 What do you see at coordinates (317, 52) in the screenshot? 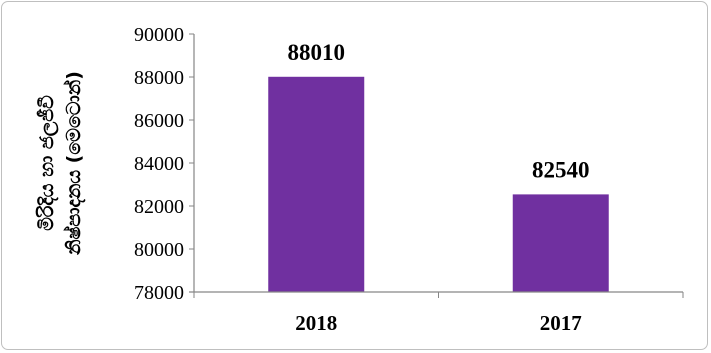
I see `data-label: 88010` at bounding box center [317, 52].